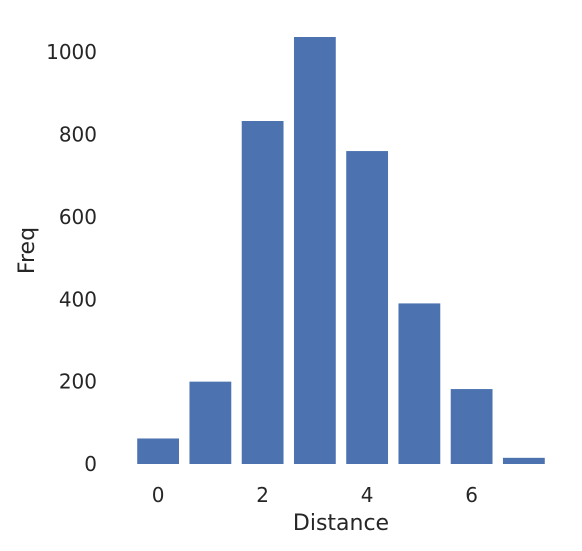  What do you see at coordinates (262, 495) in the screenshot?
I see `x-tick-label: 2` at bounding box center [262, 495].